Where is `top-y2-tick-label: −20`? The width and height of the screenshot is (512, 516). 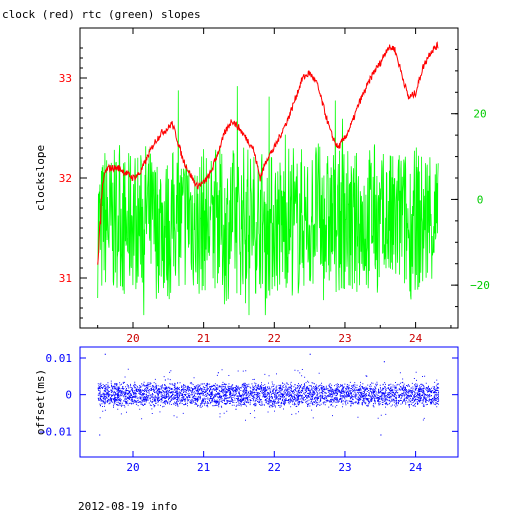
top-y2-tick-label: −20 is located at coordinates (480, 285).